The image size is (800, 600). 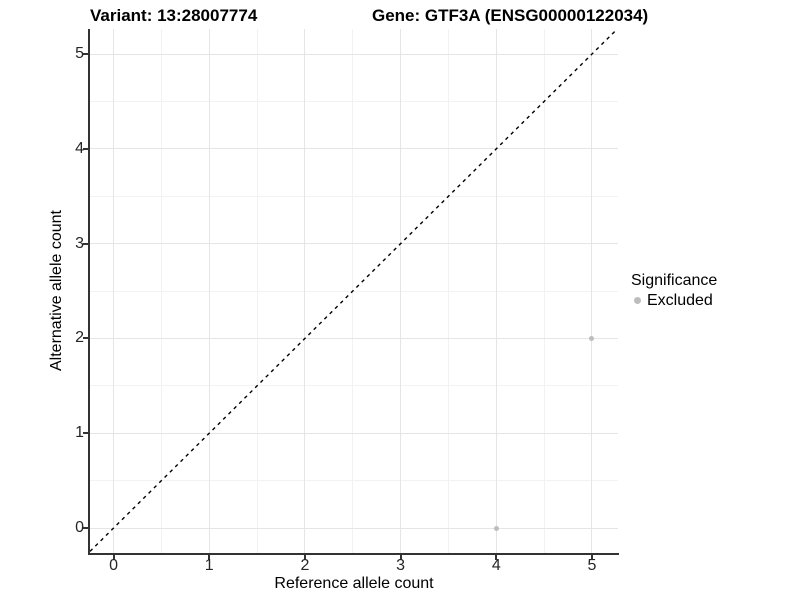 I want to click on y-tick-label: 1, so click(x=79, y=433).